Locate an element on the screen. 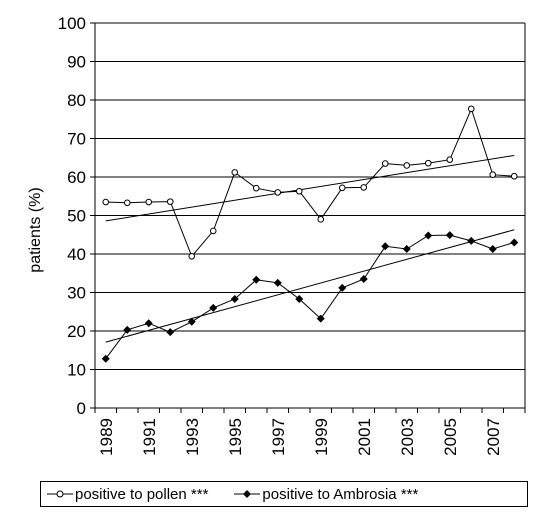 This screenshot has height=513, width=548. legend-item-ambrosia: positive to Ambrosia *** is located at coordinates (326, 494).